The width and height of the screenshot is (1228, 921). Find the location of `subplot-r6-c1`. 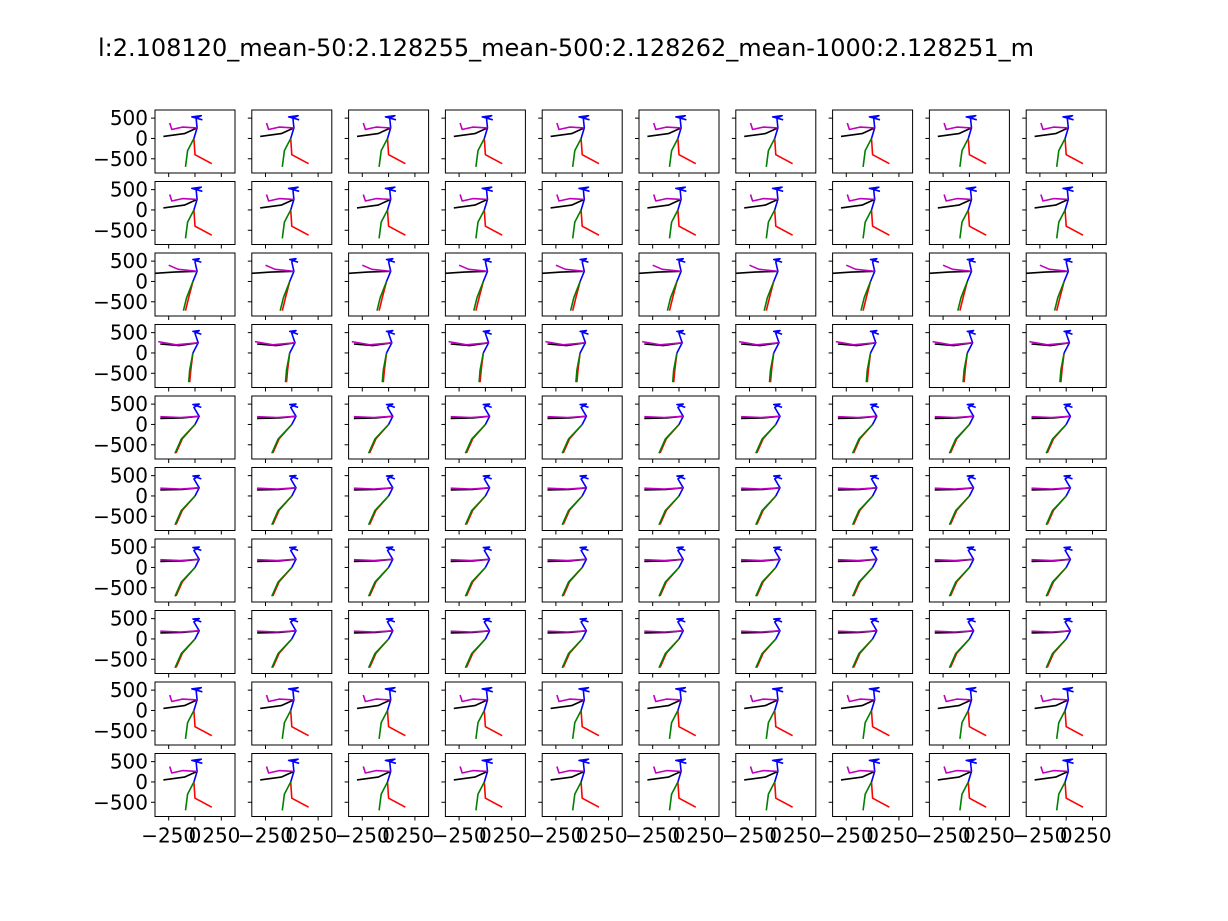

subplot-r6-c1 is located at coordinates (290, 572).